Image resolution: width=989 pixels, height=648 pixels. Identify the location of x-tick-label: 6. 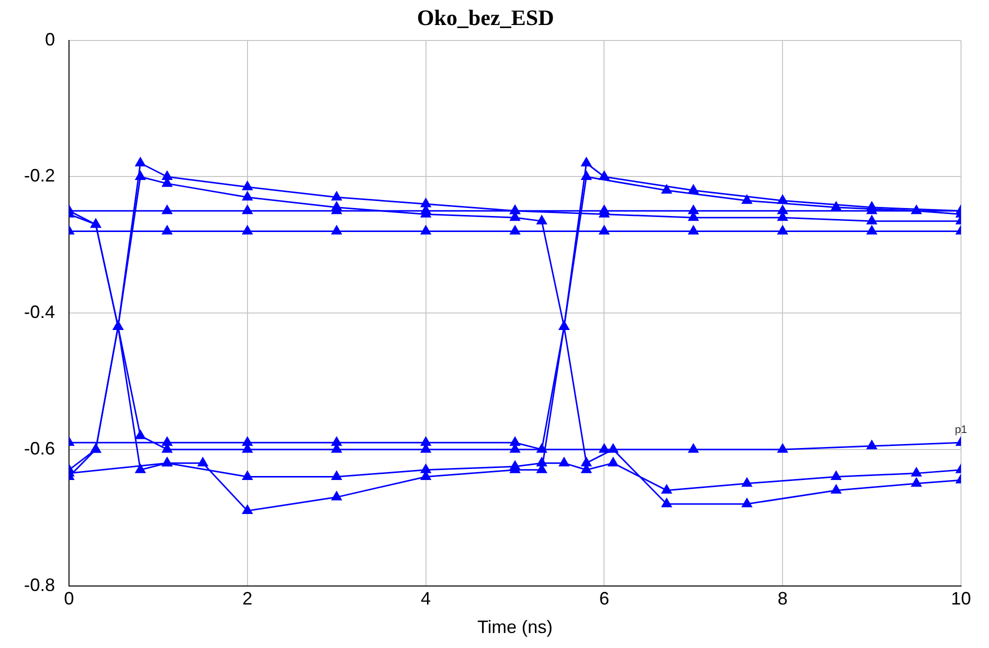
(604, 598).